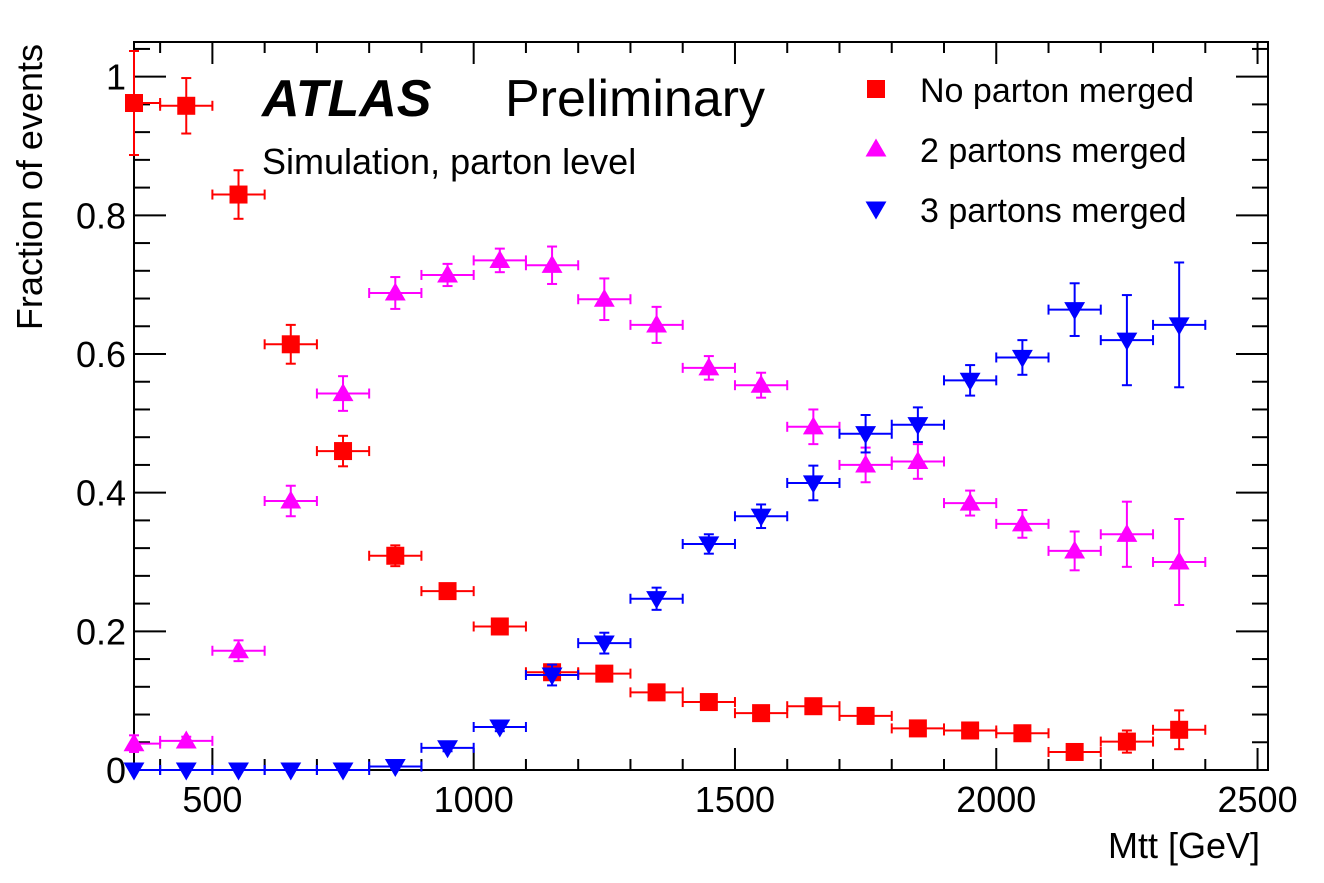 The height and width of the screenshot is (883, 1324). I want to click on y-tick-label: 0.8, so click(101, 215).